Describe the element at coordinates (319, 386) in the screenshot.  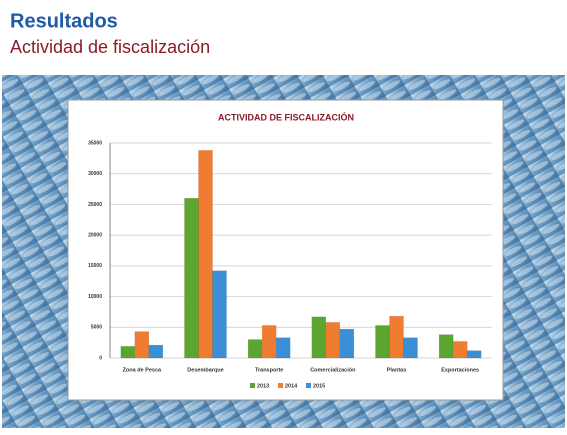
I see `legend-label: 2015` at that location.